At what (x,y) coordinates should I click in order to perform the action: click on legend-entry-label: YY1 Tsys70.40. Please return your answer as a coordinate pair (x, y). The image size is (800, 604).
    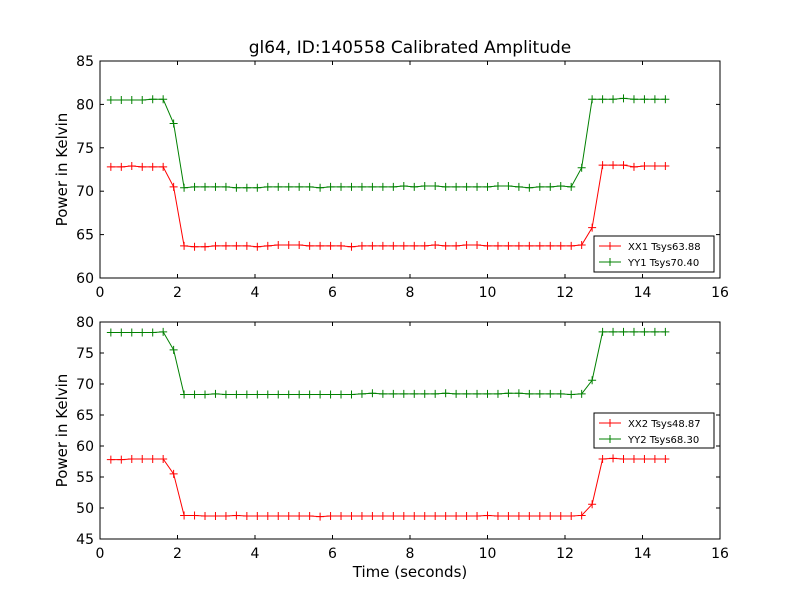
    Looking at the image, I should click on (663, 263).